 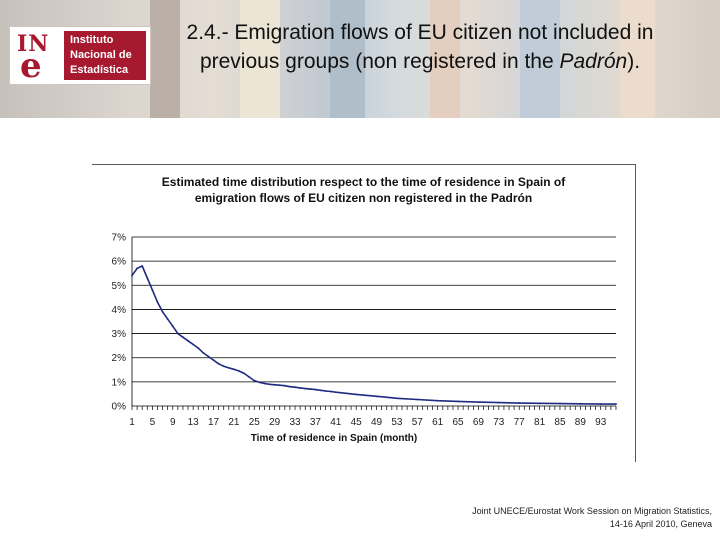 What do you see at coordinates (234, 422) in the screenshot?
I see `x-tick-label: 21` at bounding box center [234, 422].